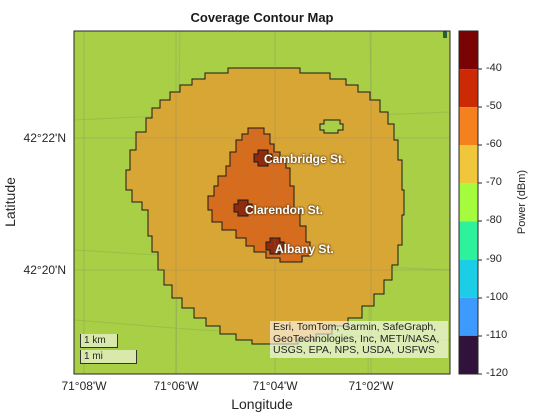 This screenshot has height=420, width=560. Describe the element at coordinates (243, 208) in the screenshot. I see `core-contour-clarendon` at that location.